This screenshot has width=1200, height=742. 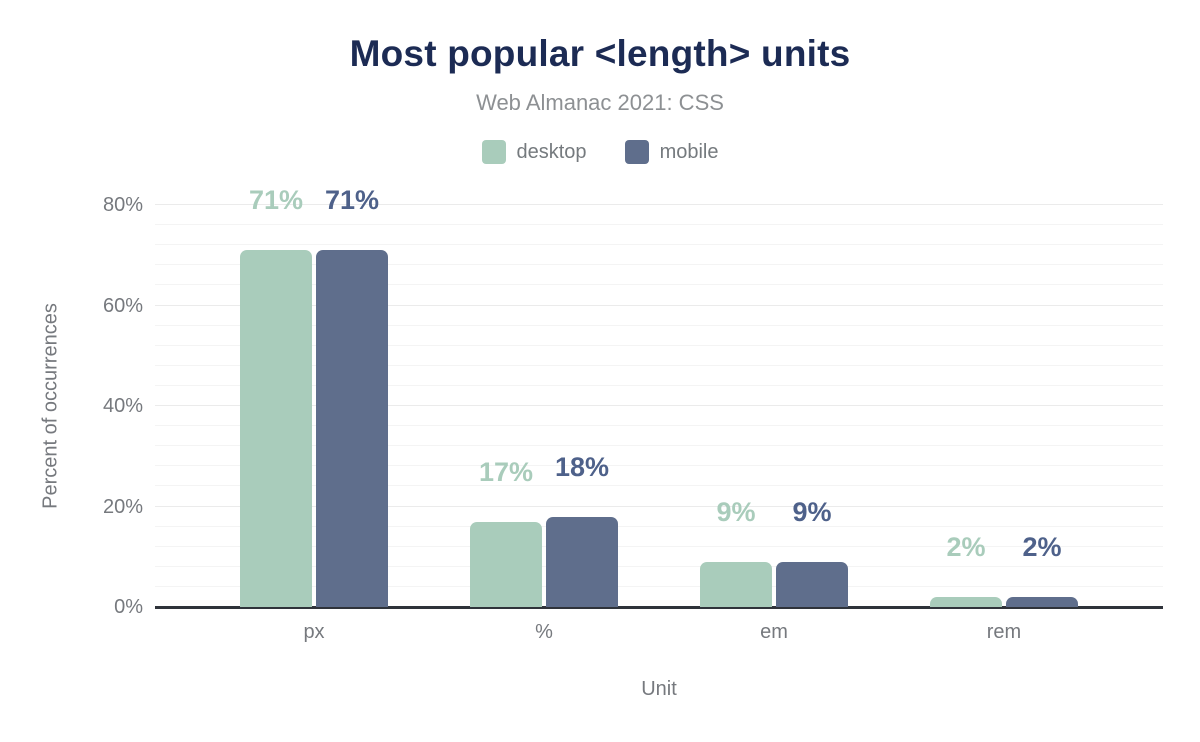 What do you see at coordinates (600, 53) in the screenshot?
I see `chart-title: Most popular <length> units` at bounding box center [600, 53].